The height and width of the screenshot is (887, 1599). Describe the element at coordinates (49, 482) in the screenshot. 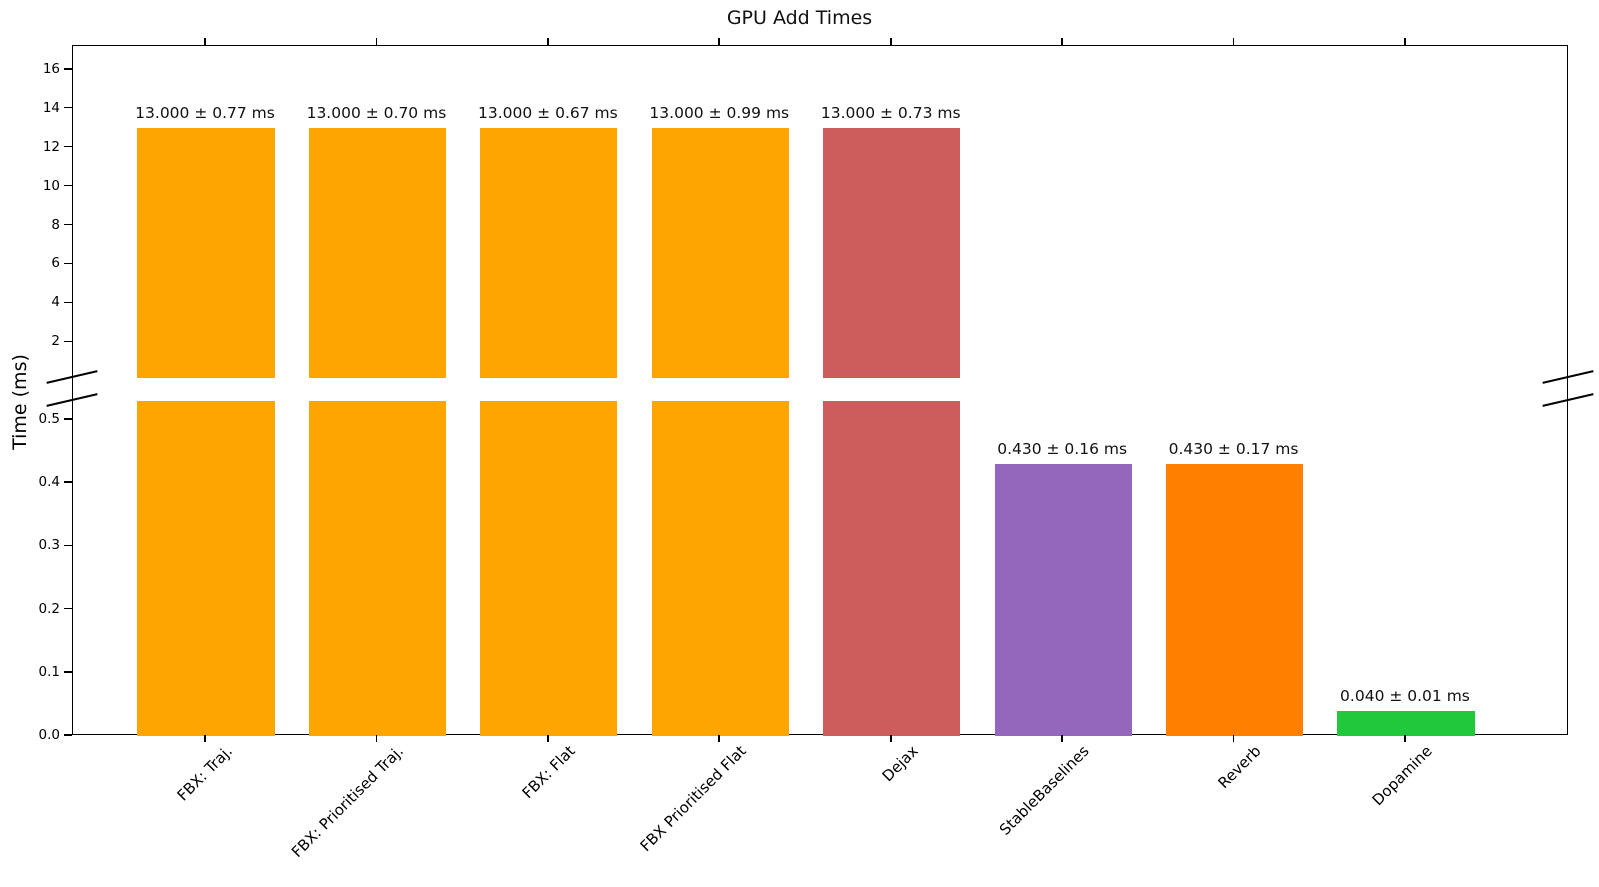

I see `y-tick-label: 0.4` at that location.